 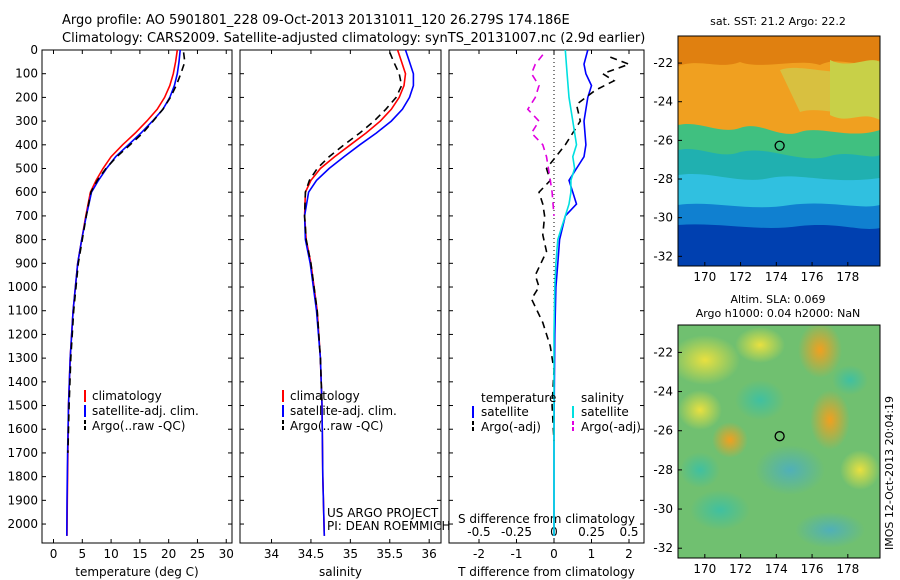 What do you see at coordinates (22, 453) in the screenshot?
I see `temperature-ytick-label: 1700` at bounding box center [22, 453].